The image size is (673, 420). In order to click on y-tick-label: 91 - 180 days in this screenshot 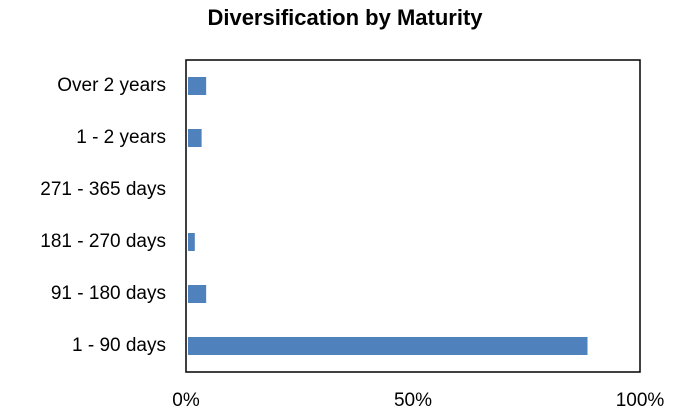, I will do `click(108, 293)`.